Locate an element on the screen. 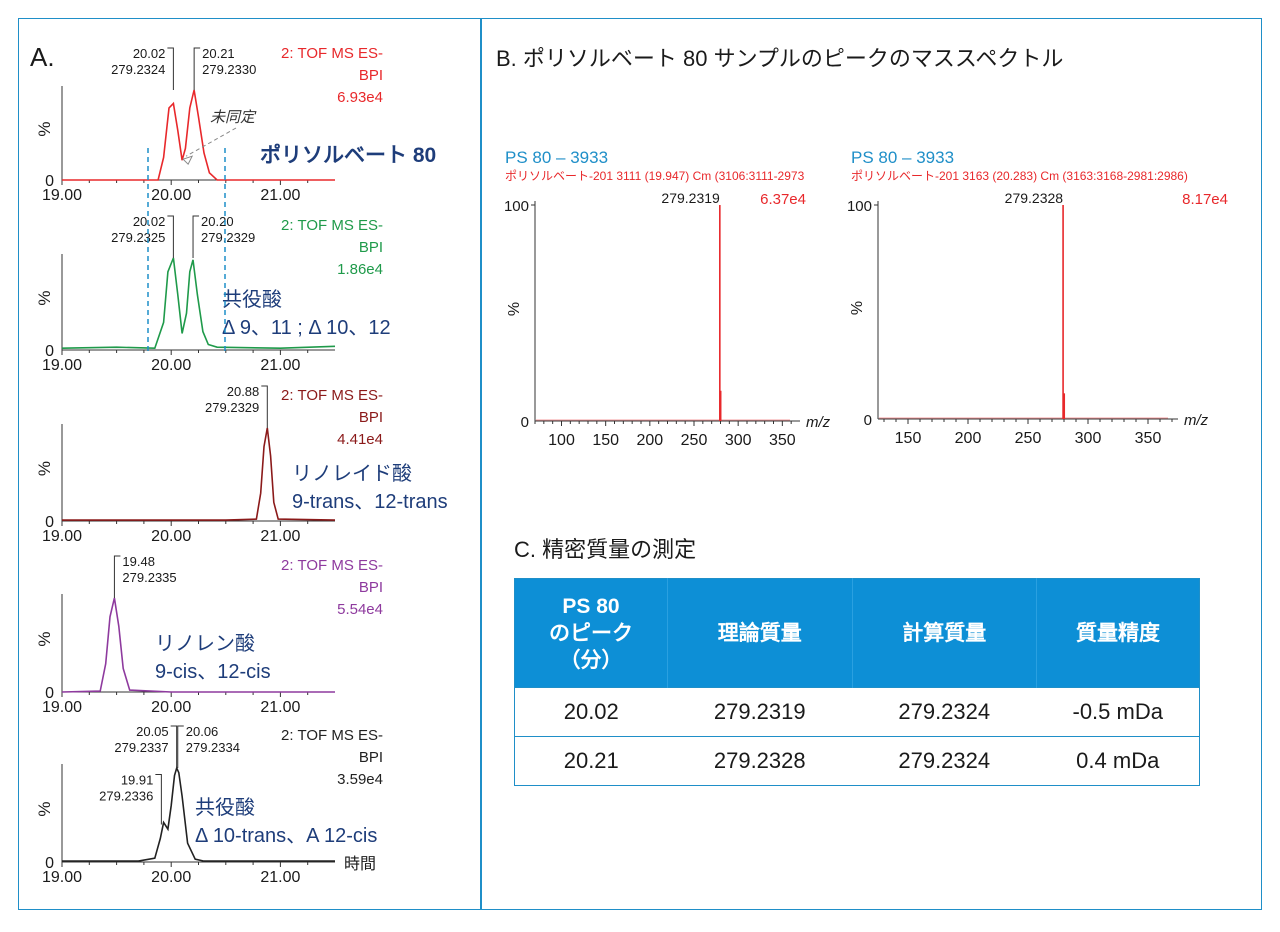 The height and width of the screenshot is (932, 1280). peak-mz-label: 279.2334 is located at coordinates (213, 747).